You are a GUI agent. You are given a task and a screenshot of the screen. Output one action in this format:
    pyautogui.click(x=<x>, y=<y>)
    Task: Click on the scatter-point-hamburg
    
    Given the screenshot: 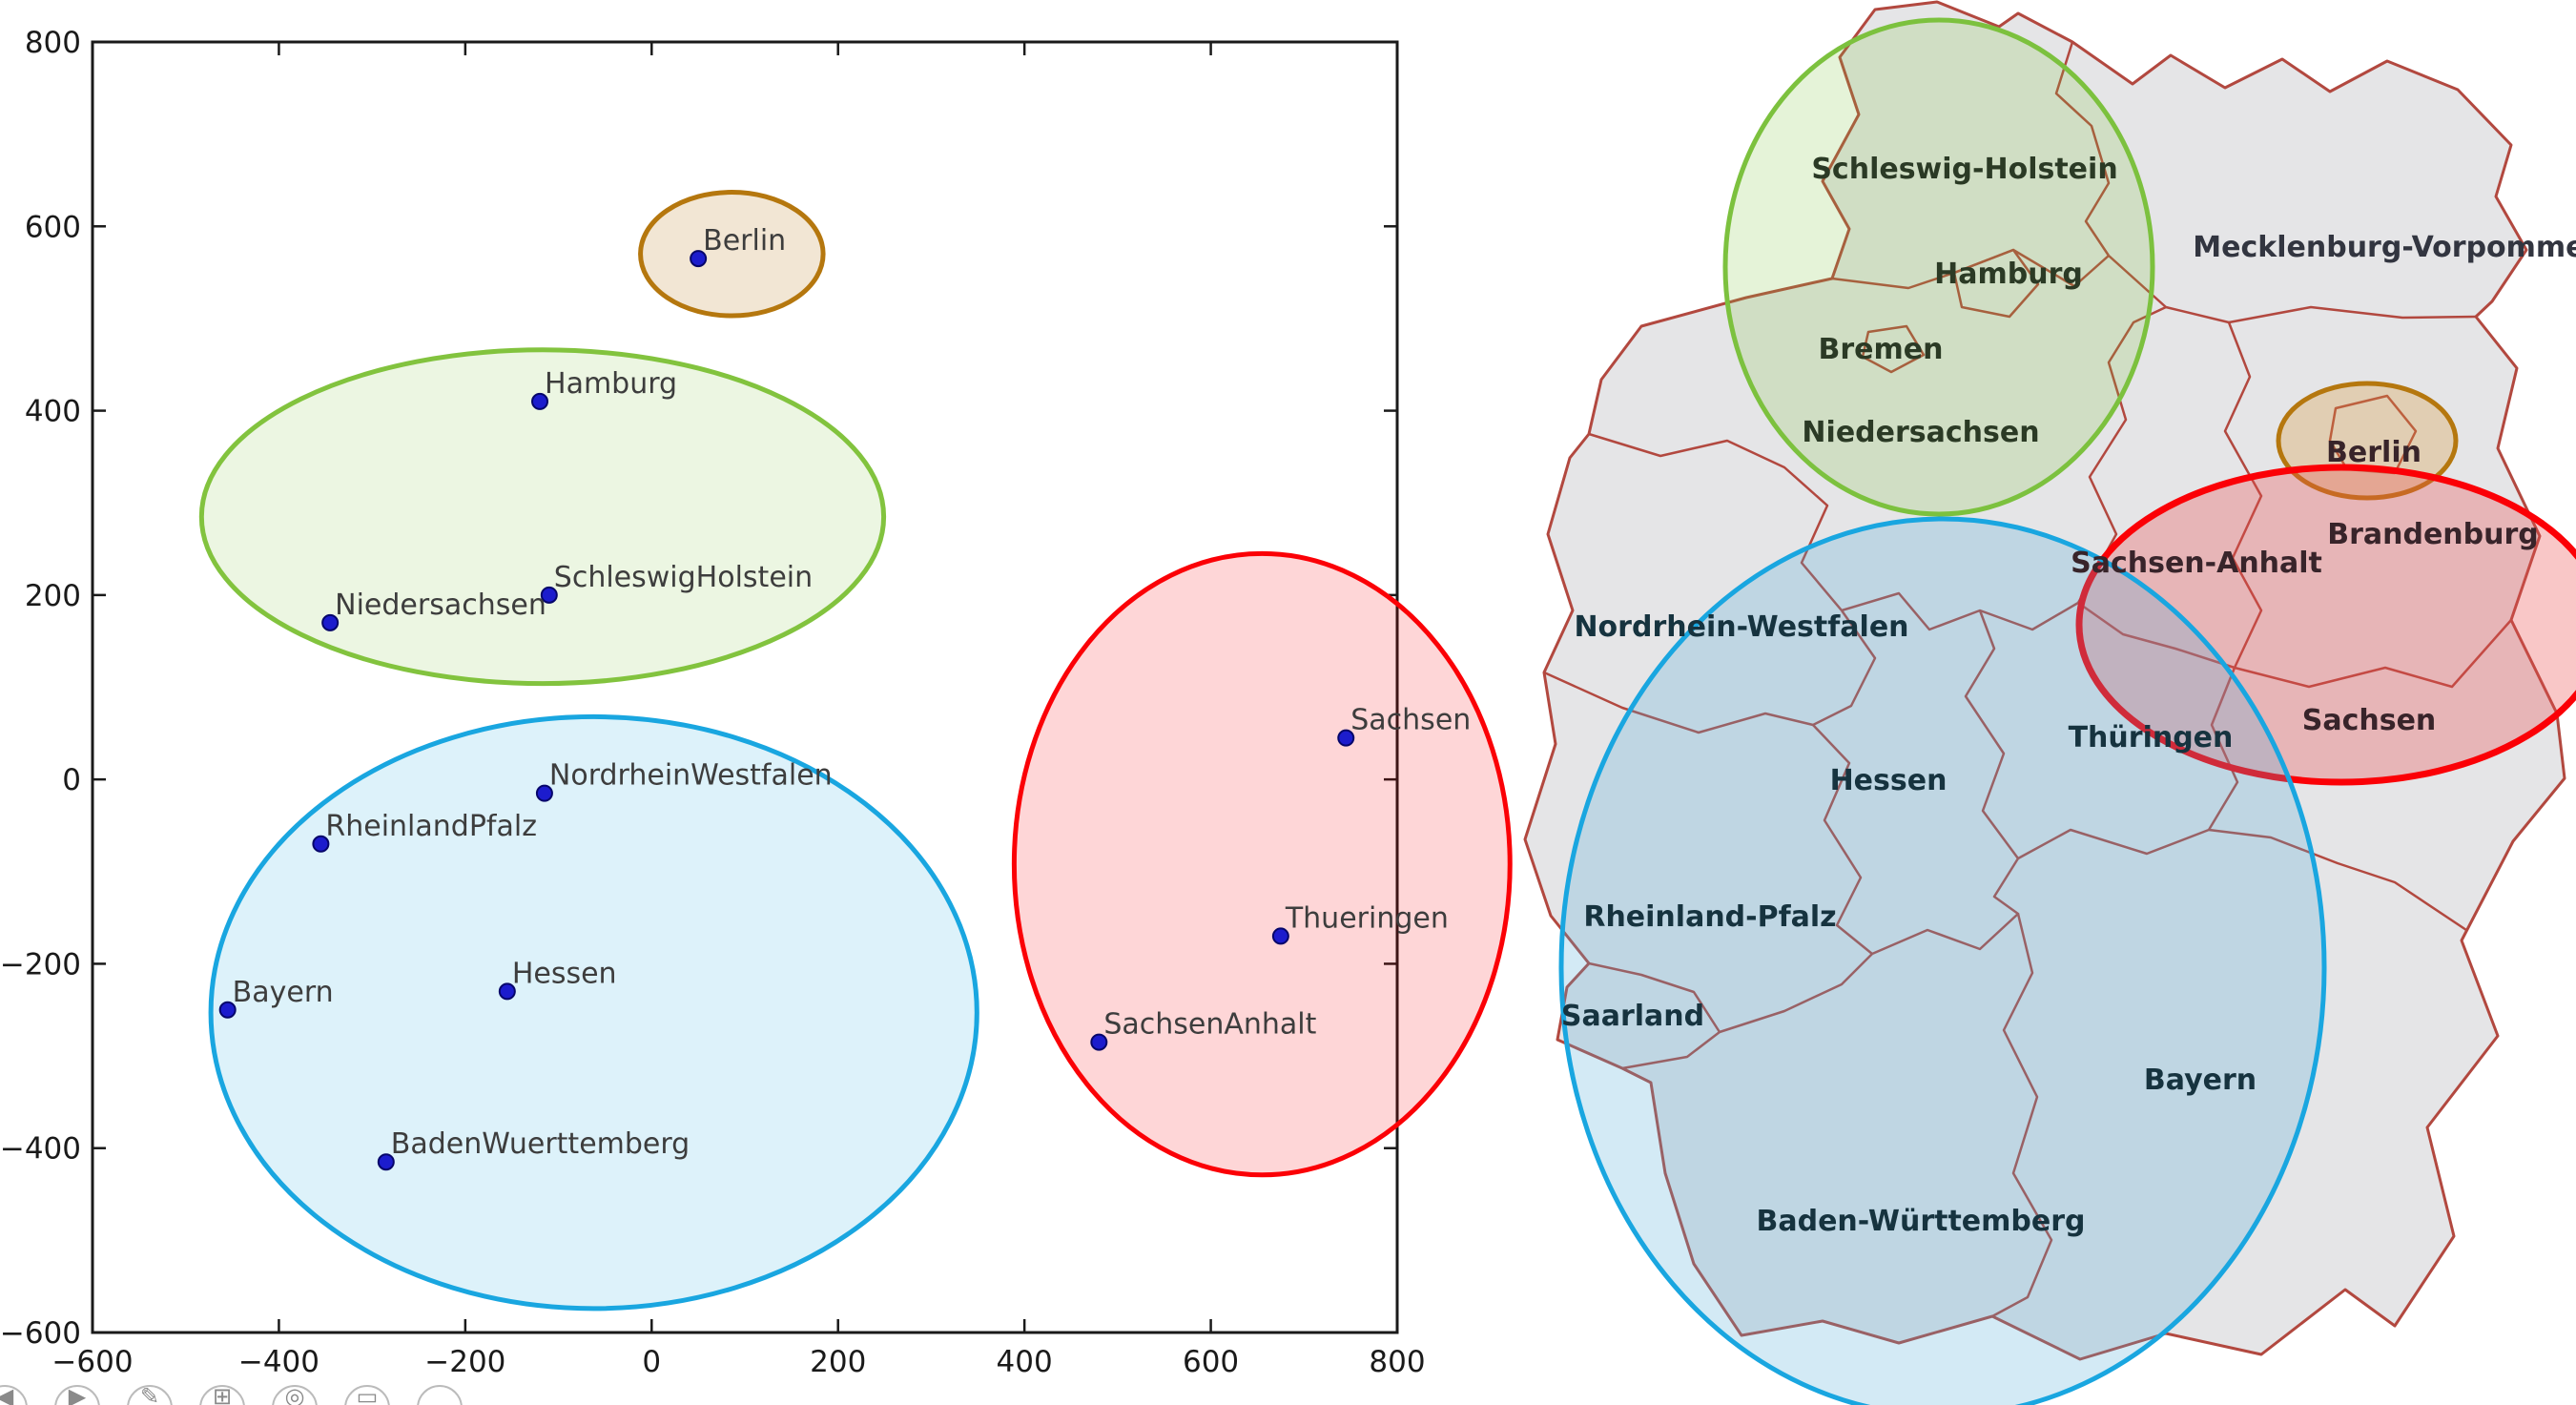 What is the action you would take?
    pyautogui.click(x=540, y=401)
    